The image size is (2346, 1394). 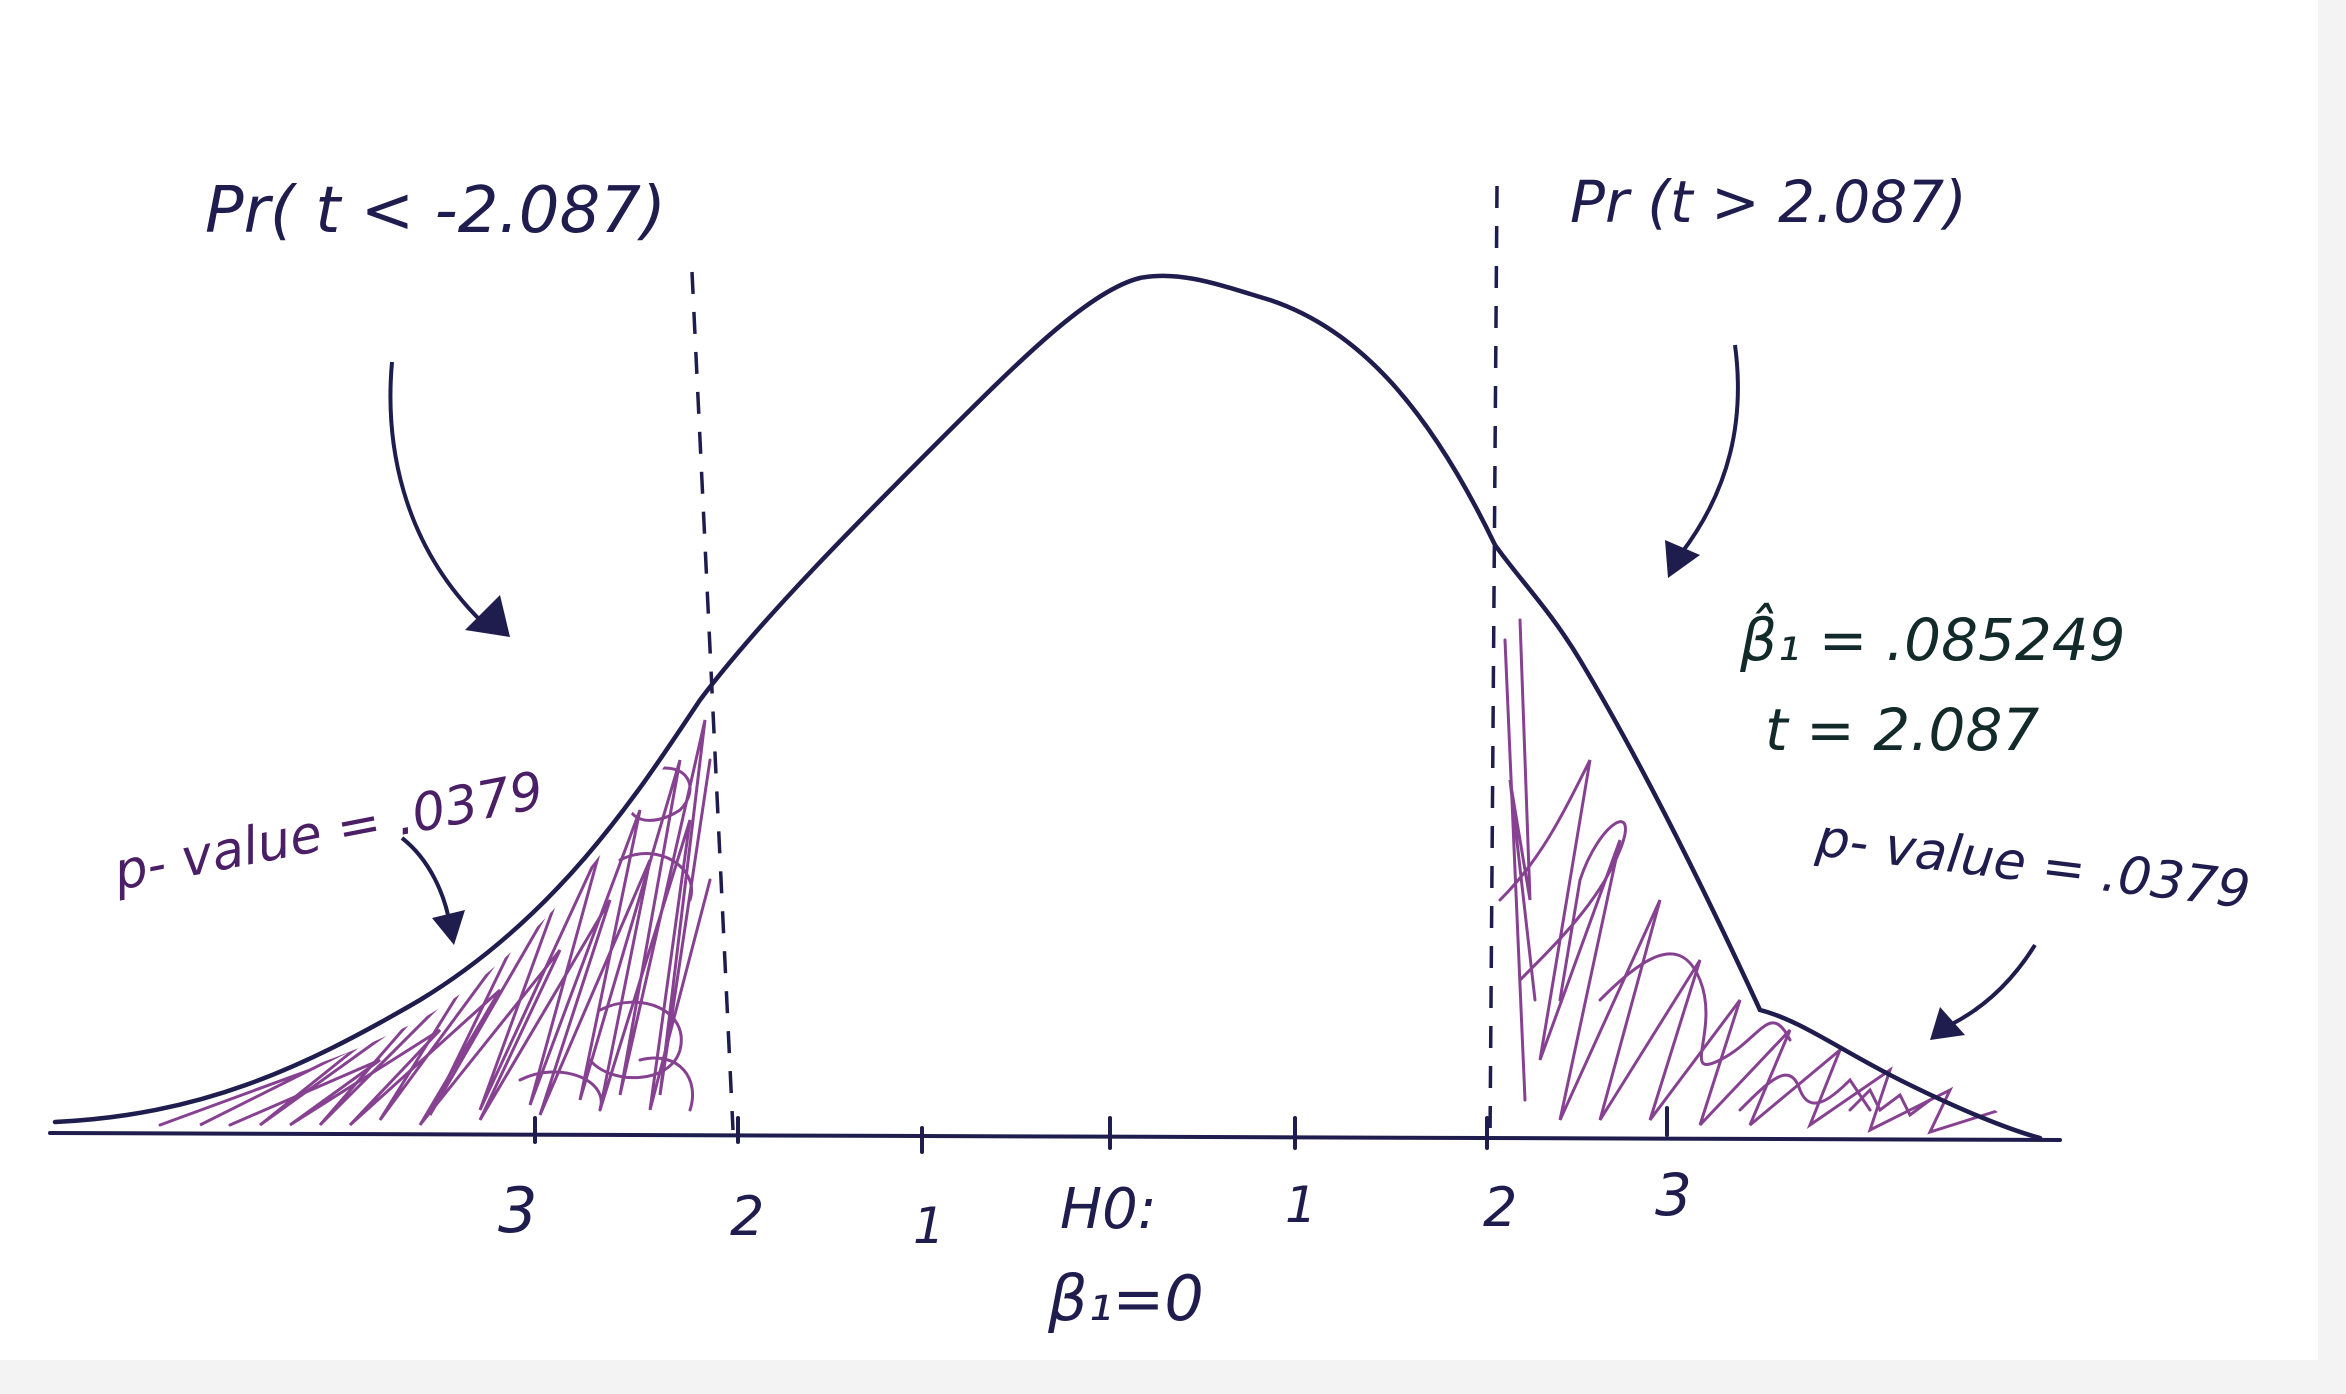 What do you see at coordinates (1101, 1130) in the screenshot?
I see `axis-ticks` at bounding box center [1101, 1130].